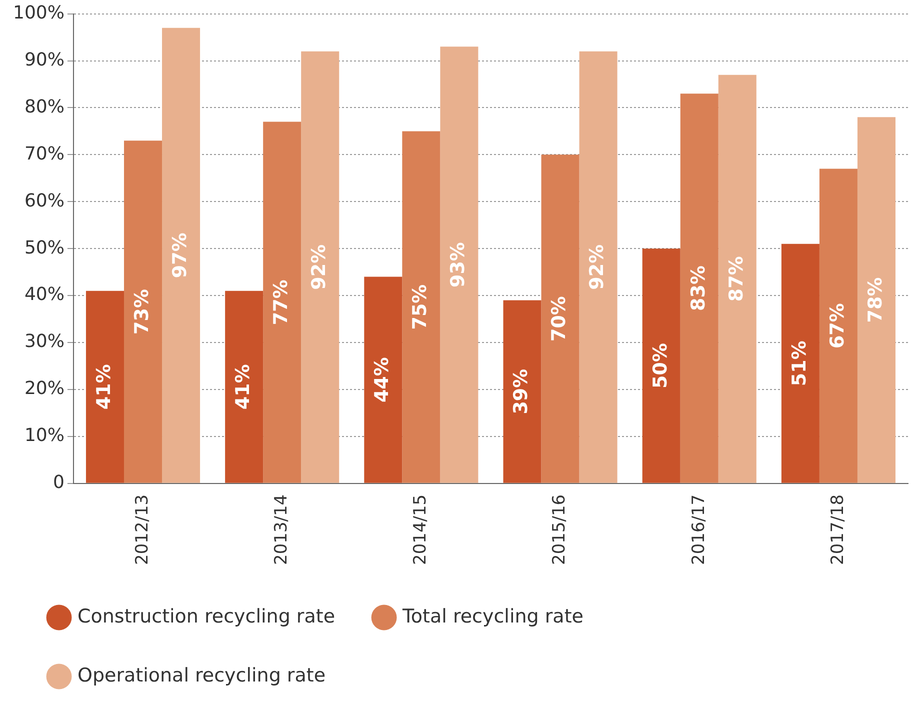 This screenshot has height=704, width=912. I want to click on data-label: 70%, so click(559, 319).